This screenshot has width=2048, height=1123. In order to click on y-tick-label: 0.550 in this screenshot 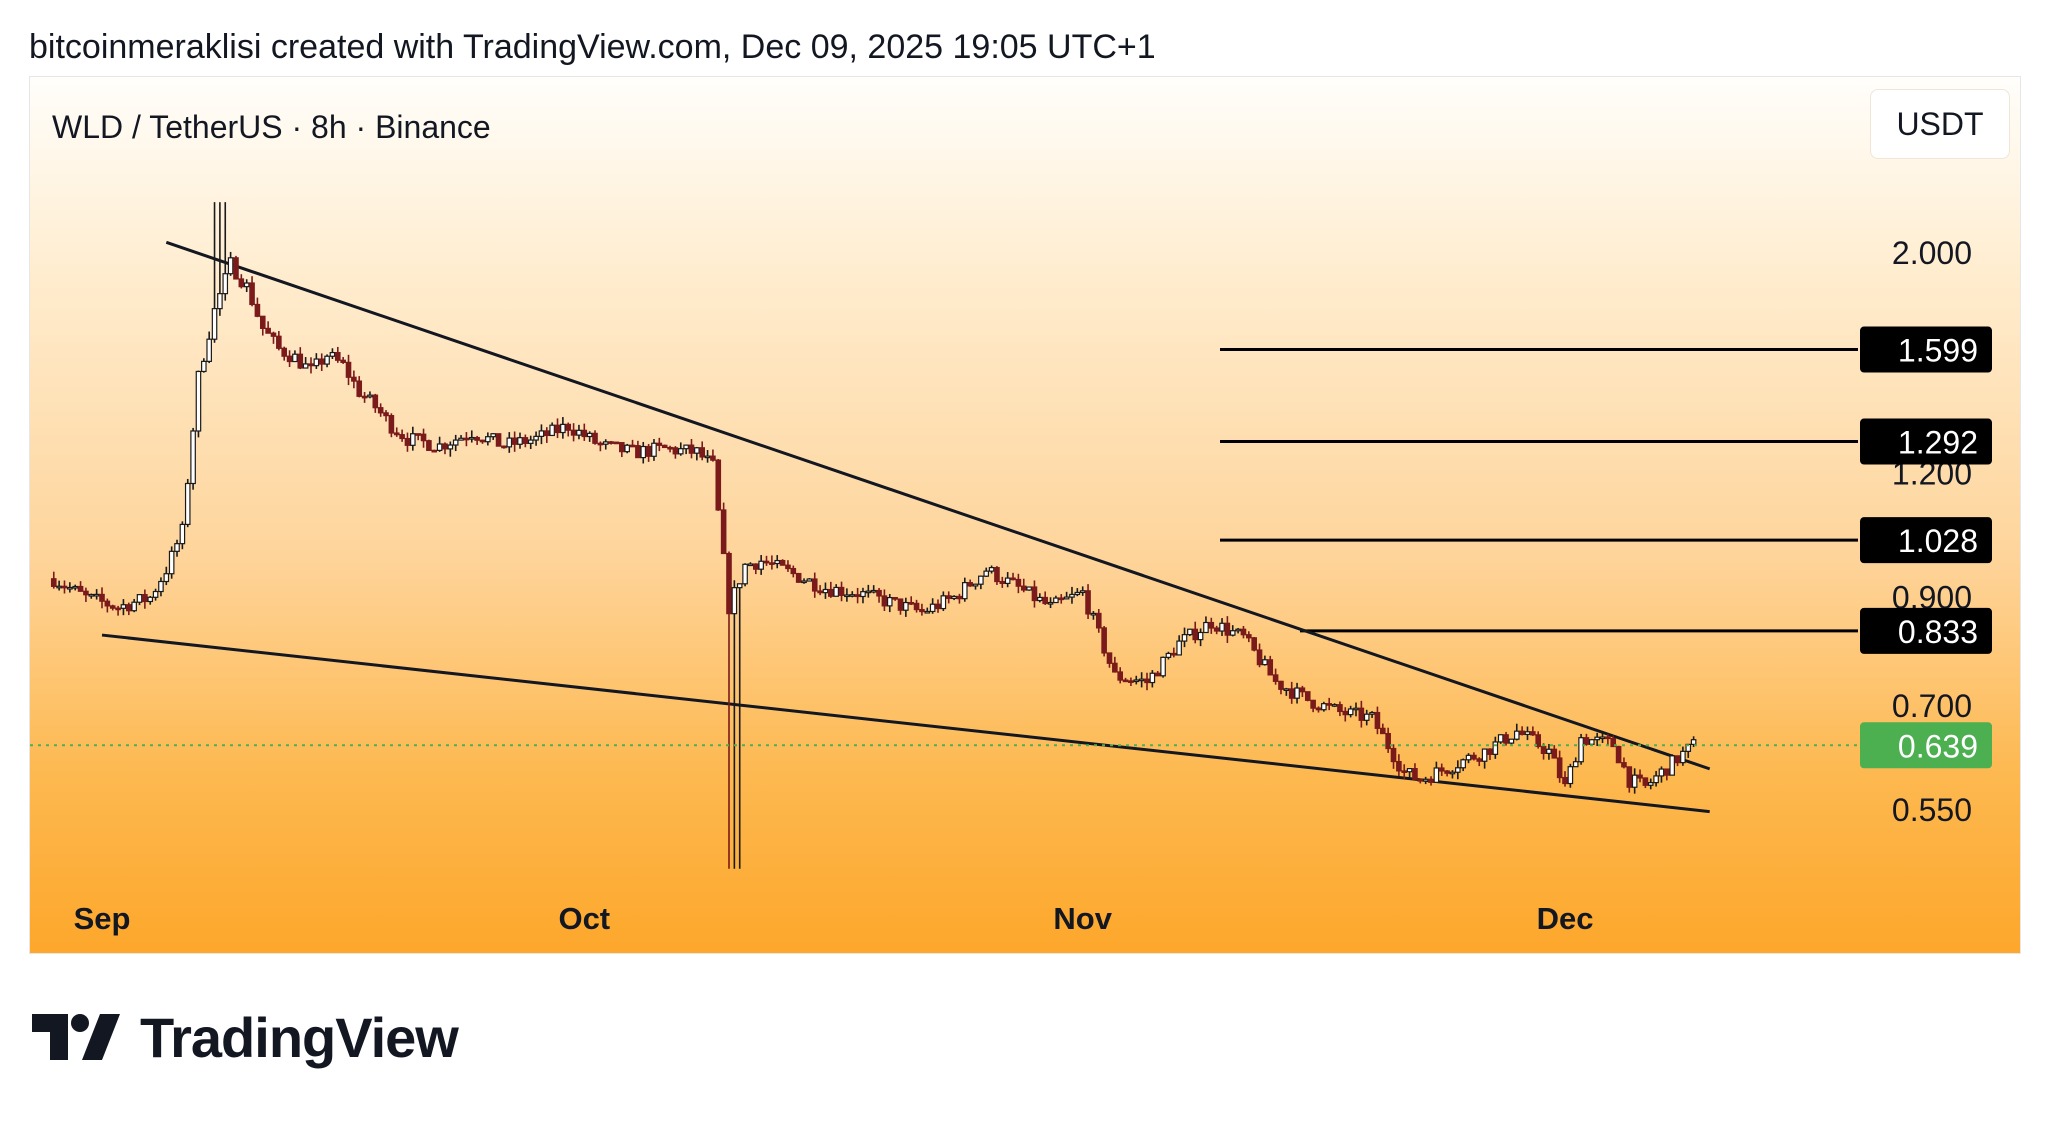, I will do `click(1932, 810)`.